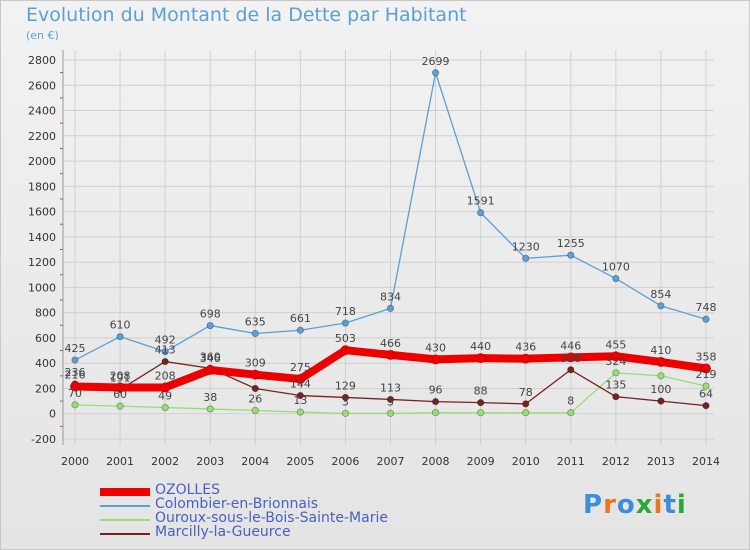 Image resolution: width=750 pixels, height=550 pixels. I want to click on data-label-3: 413, so click(165, 350).